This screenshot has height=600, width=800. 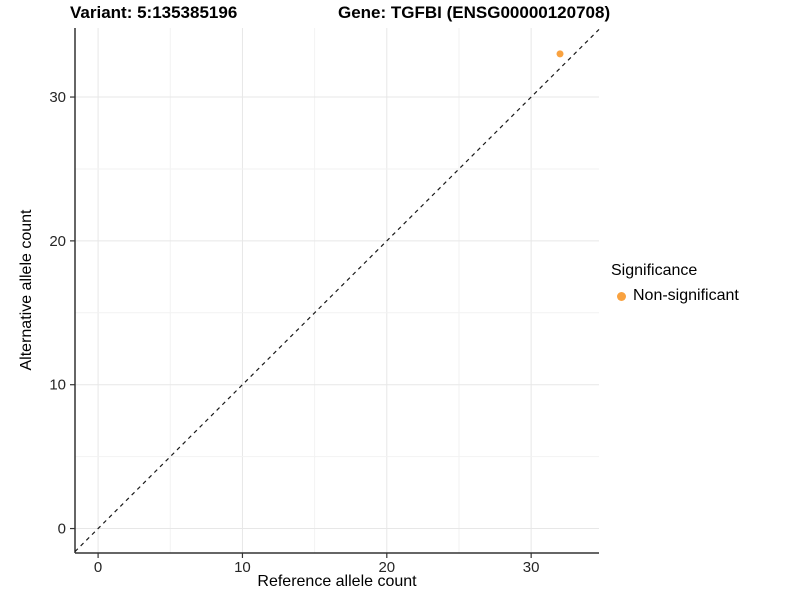 I want to click on x-axis-title: Reference allele count, so click(x=337, y=581).